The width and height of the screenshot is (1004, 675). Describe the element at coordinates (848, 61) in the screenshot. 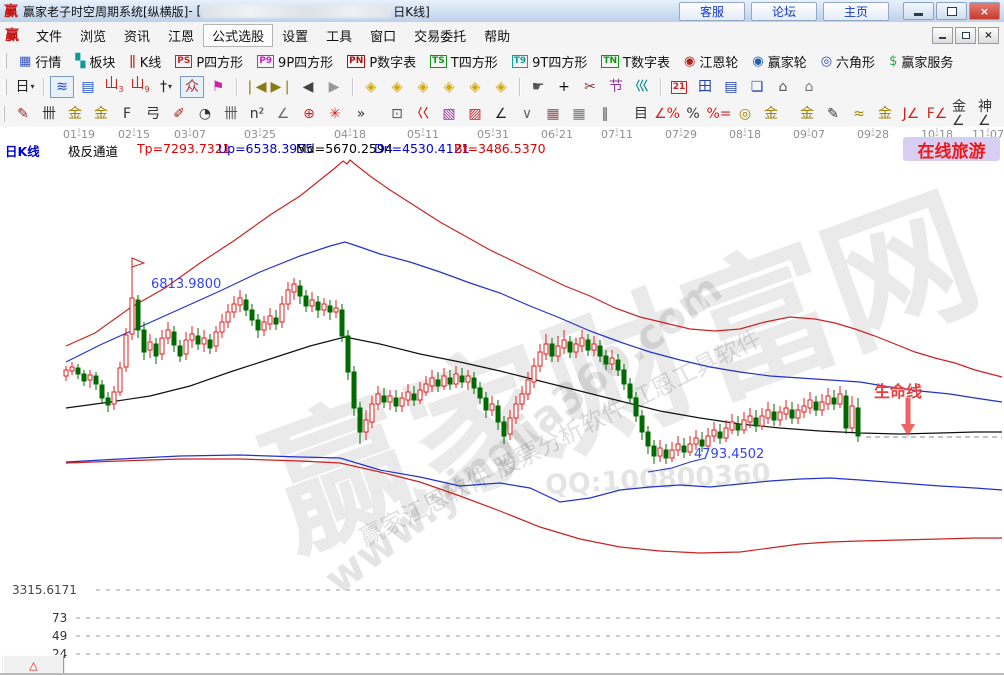

I see `hexagon-button: ◎ 六角形` at that location.